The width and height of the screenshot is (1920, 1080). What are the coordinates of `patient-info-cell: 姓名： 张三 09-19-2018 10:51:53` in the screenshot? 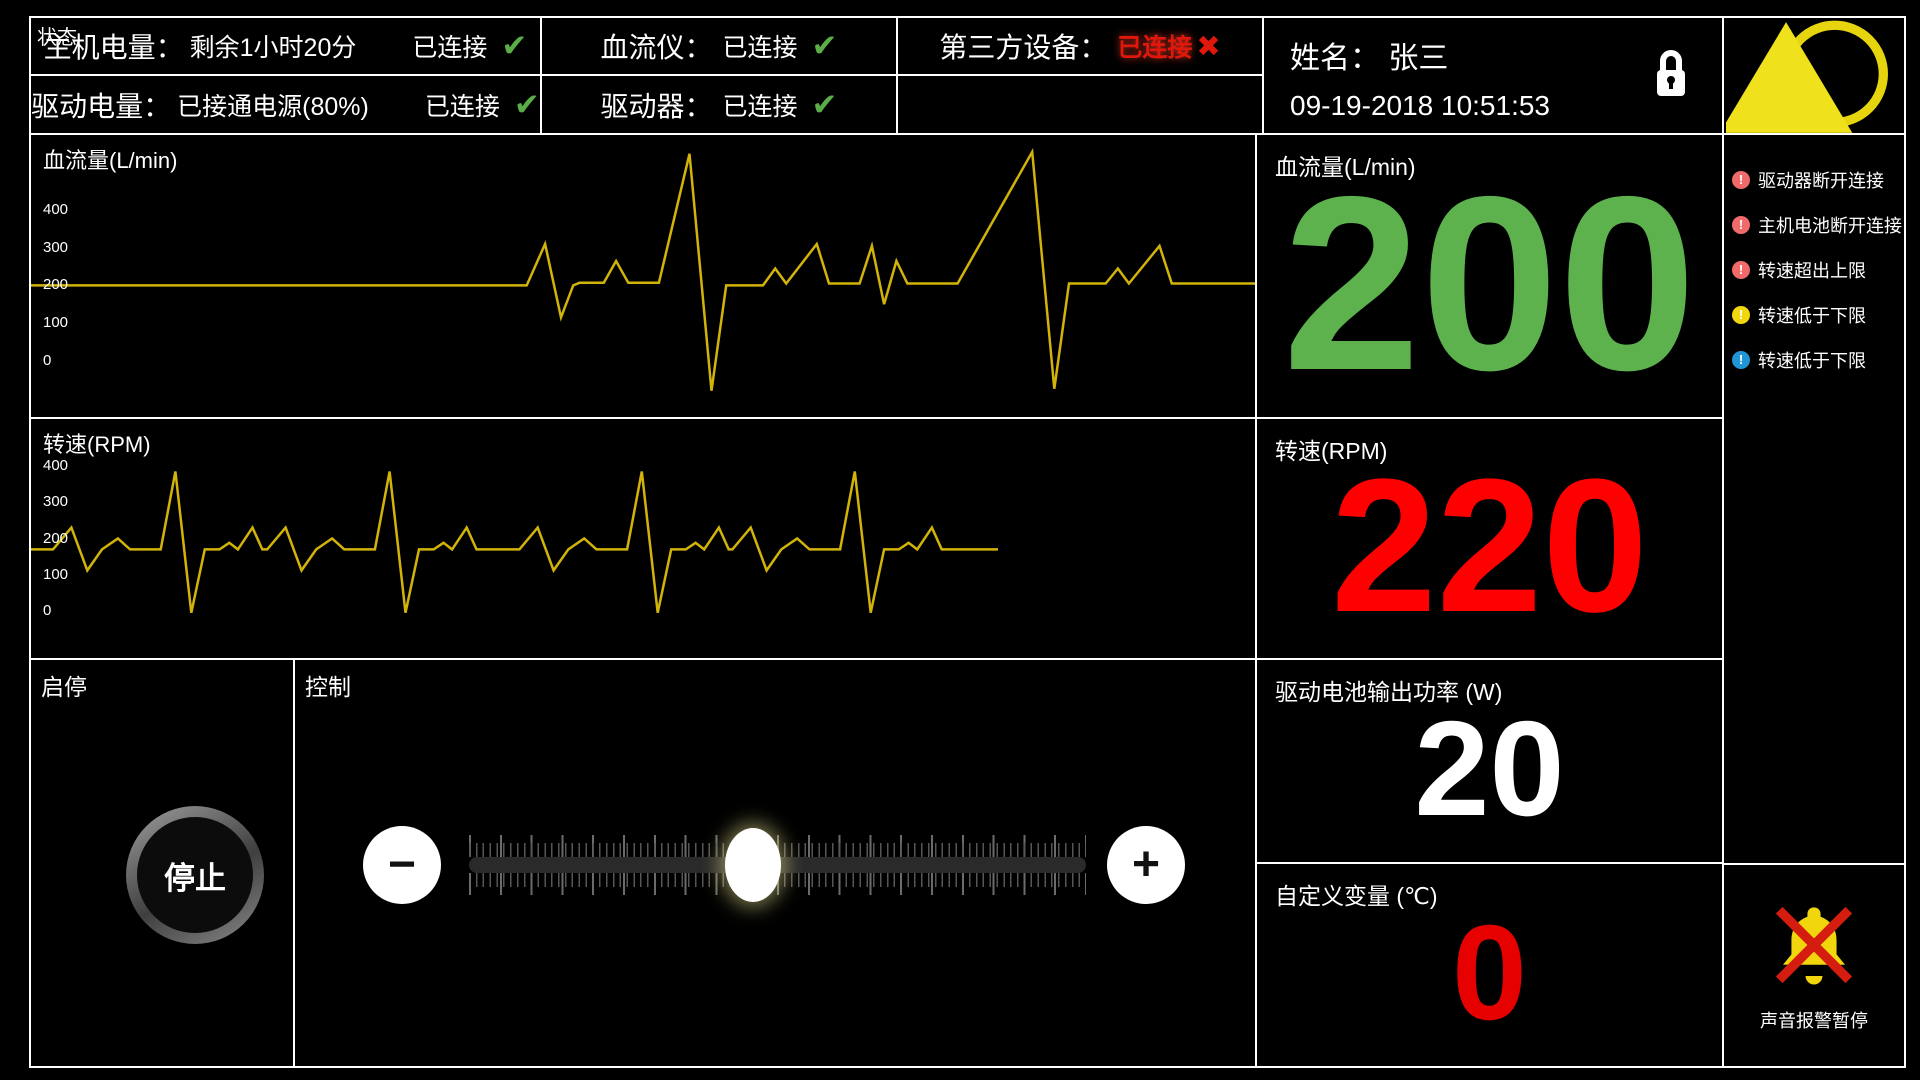 It's located at (1493, 75).